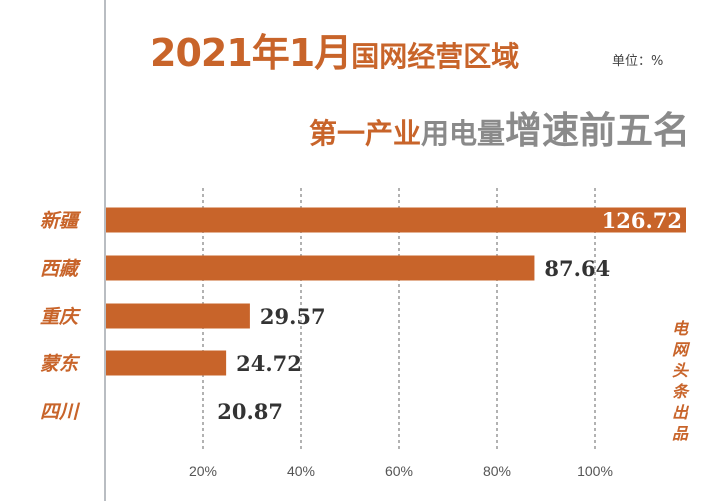 This screenshot has height=501, width=714. What do you see at coordinates (250, 411) in the screenshot?
I see `data-label: 20.87` at bounding box center [250, 411].